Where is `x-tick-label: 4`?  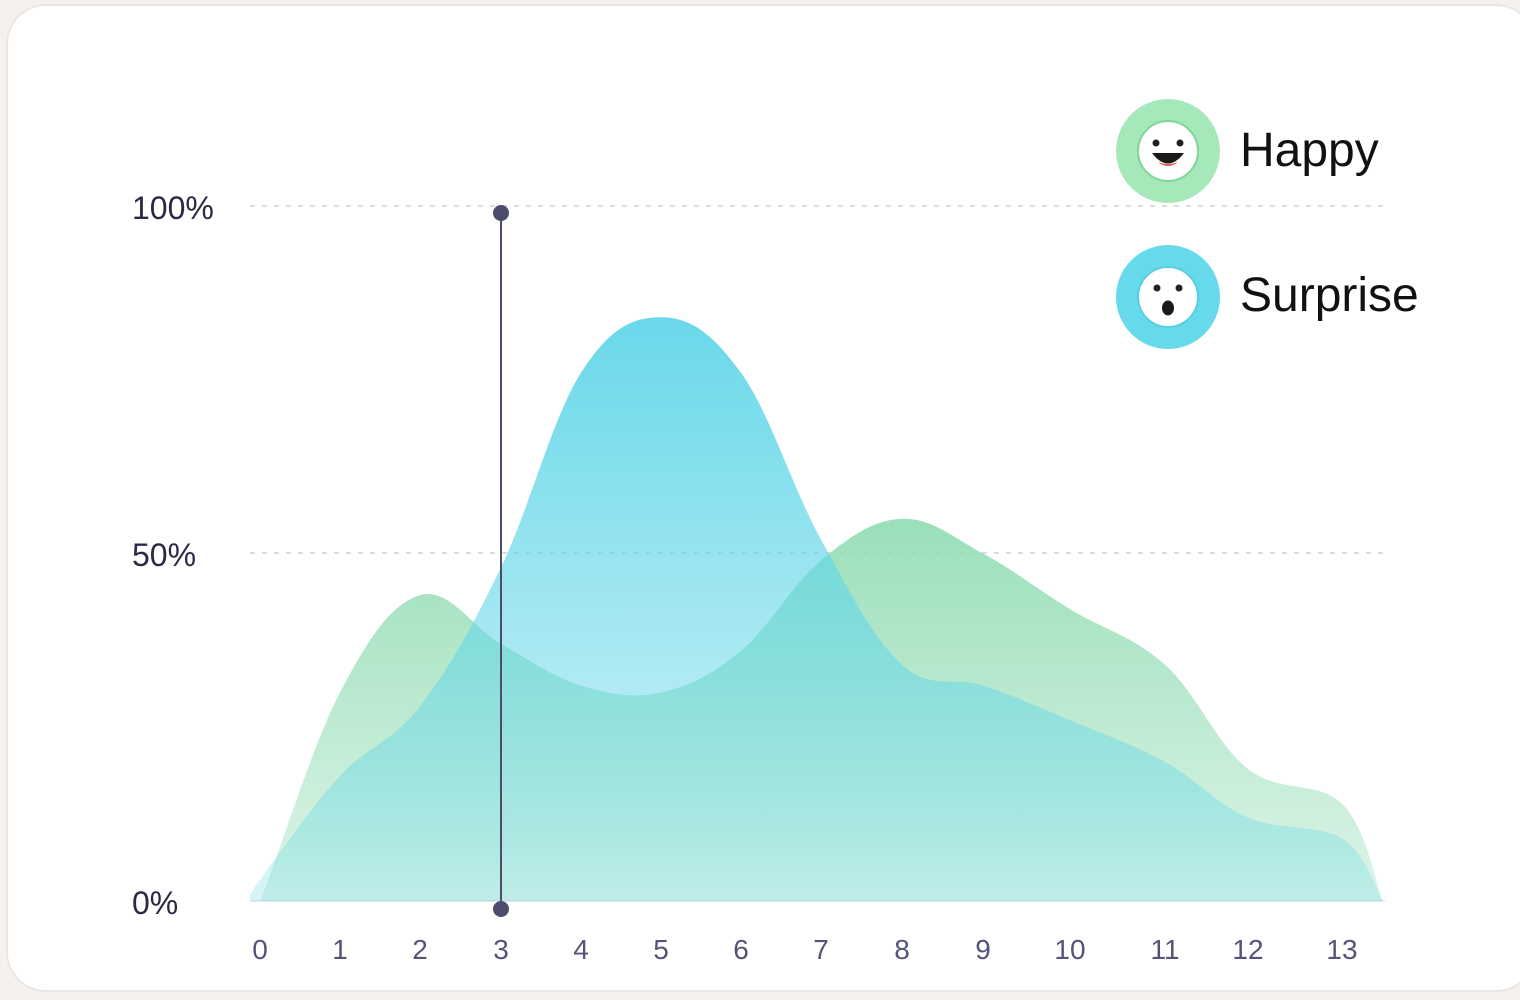 x-tick-label: 4 is located at coordinates (581, 949).